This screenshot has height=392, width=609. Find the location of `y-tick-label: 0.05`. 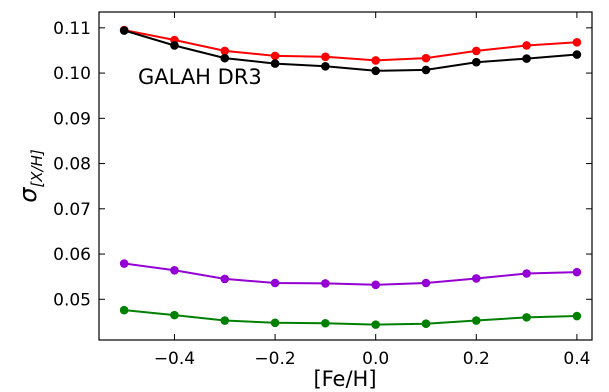

y-tick-label: 0.05 is located at coordinates (72, 300).